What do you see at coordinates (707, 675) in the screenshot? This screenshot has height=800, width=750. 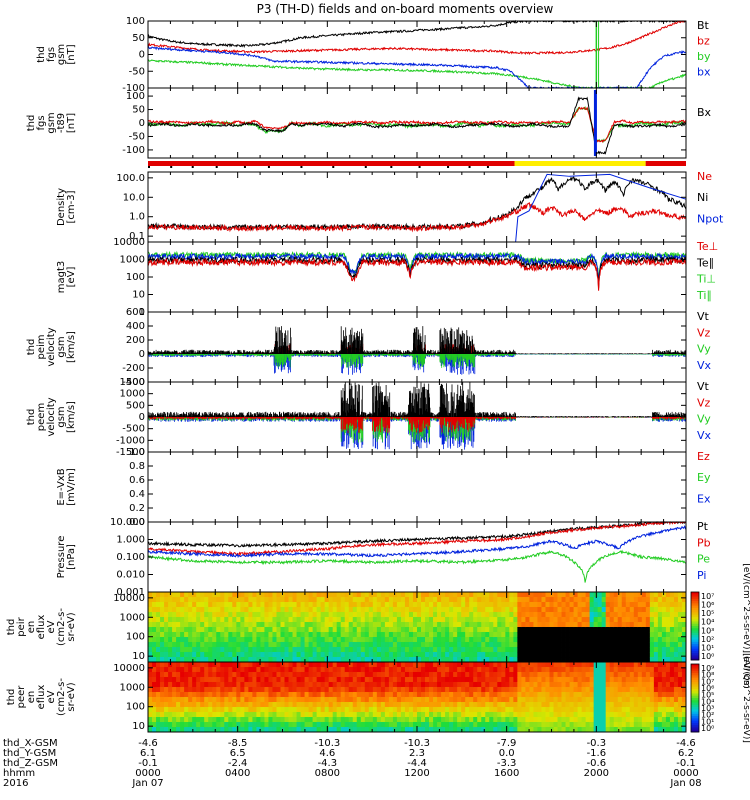 I see `colorbar-tick: 10⁸` at bounding box center [707, 675].